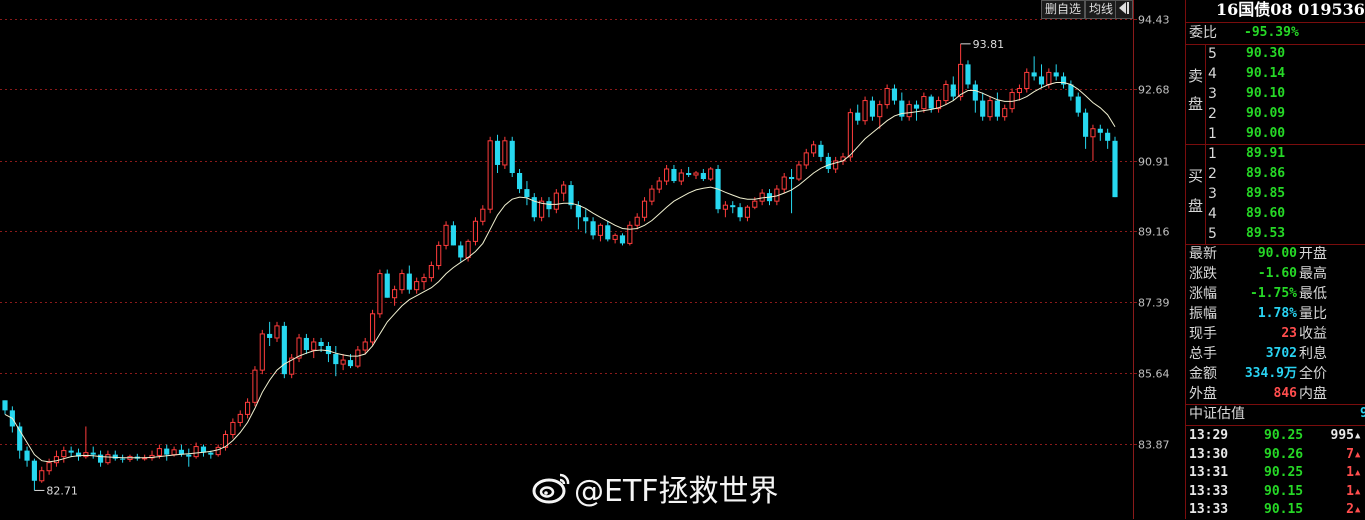 Image resolution: width=1365 pixels, height=520 pixels. I want to click on y-tick-label-2: 90.91, so click(1154, 162).